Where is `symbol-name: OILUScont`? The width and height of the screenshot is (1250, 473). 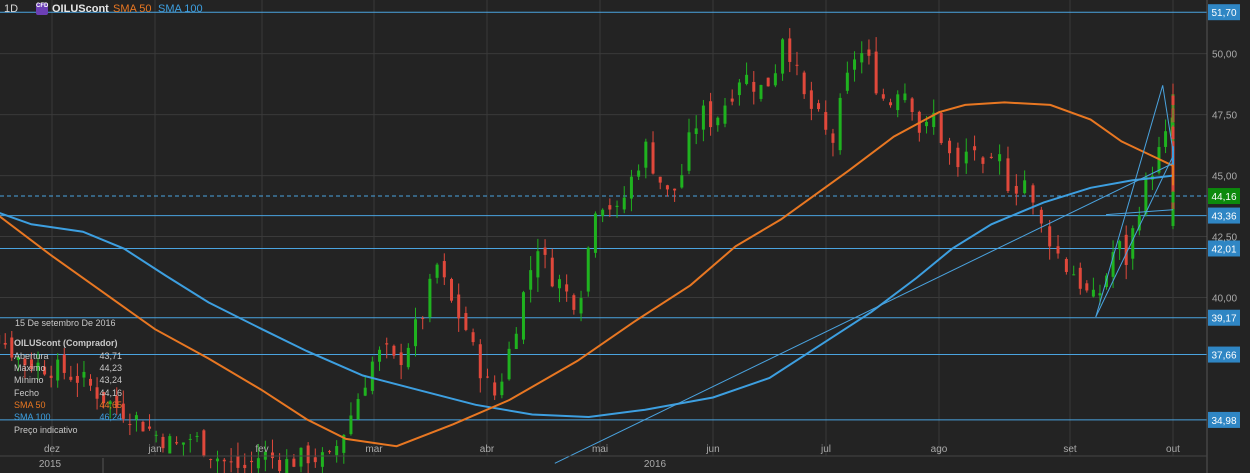 symbol-name: OILUScont is located at coordinates (80, 9).